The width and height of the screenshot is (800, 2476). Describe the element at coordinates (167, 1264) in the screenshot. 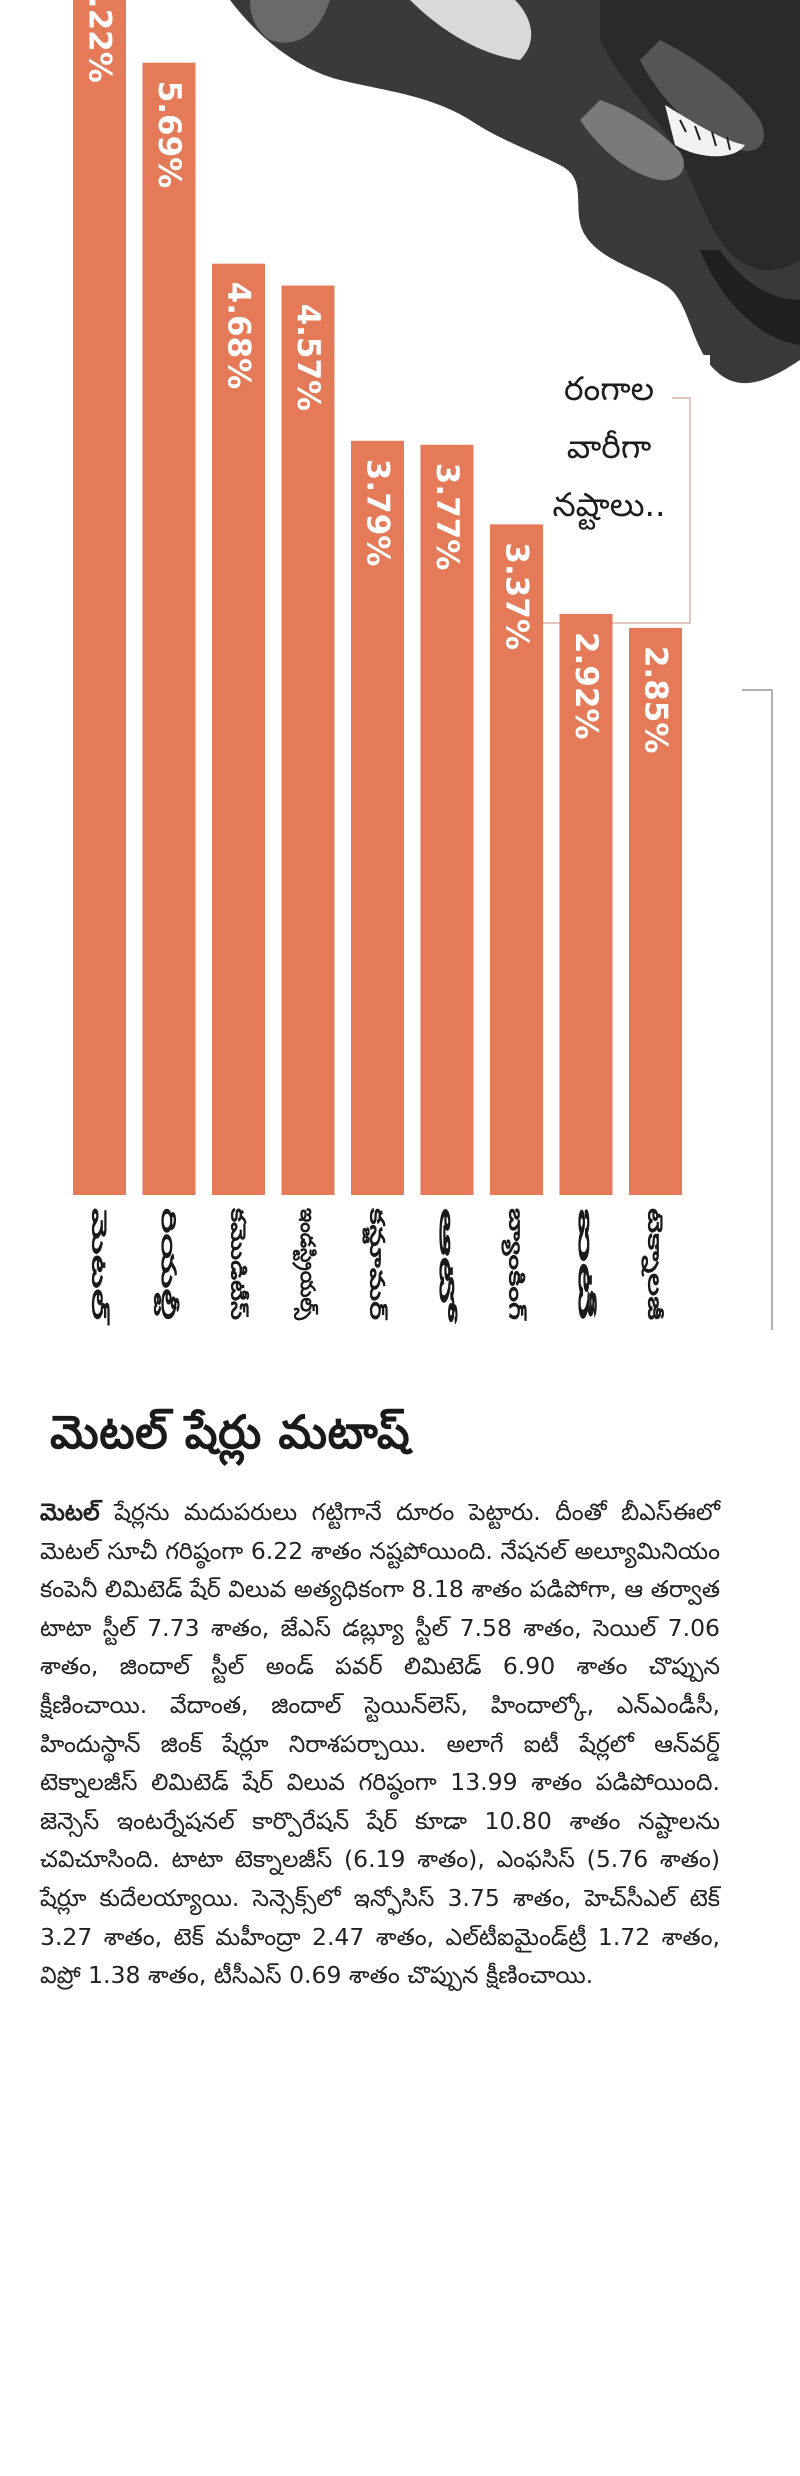

I see `category-label: రియల్టీ` at that location.